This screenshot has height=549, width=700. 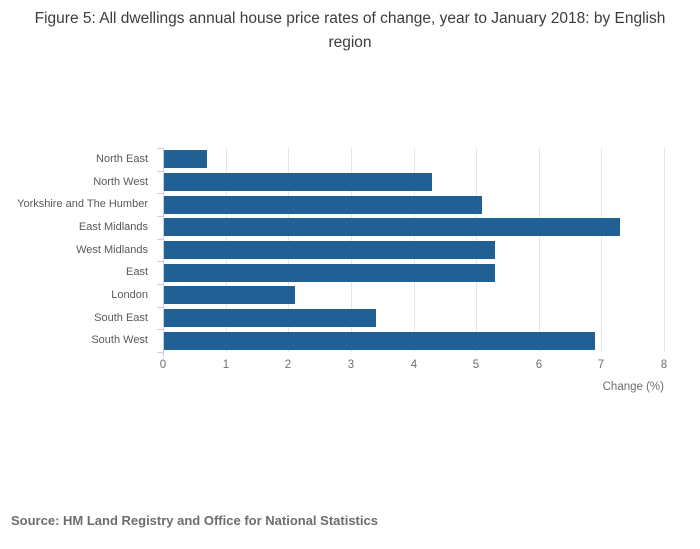 What do you see at coordinates (269, 318) in the screenshot?
I see `bar-south-east` at bounding box center [269, 318].